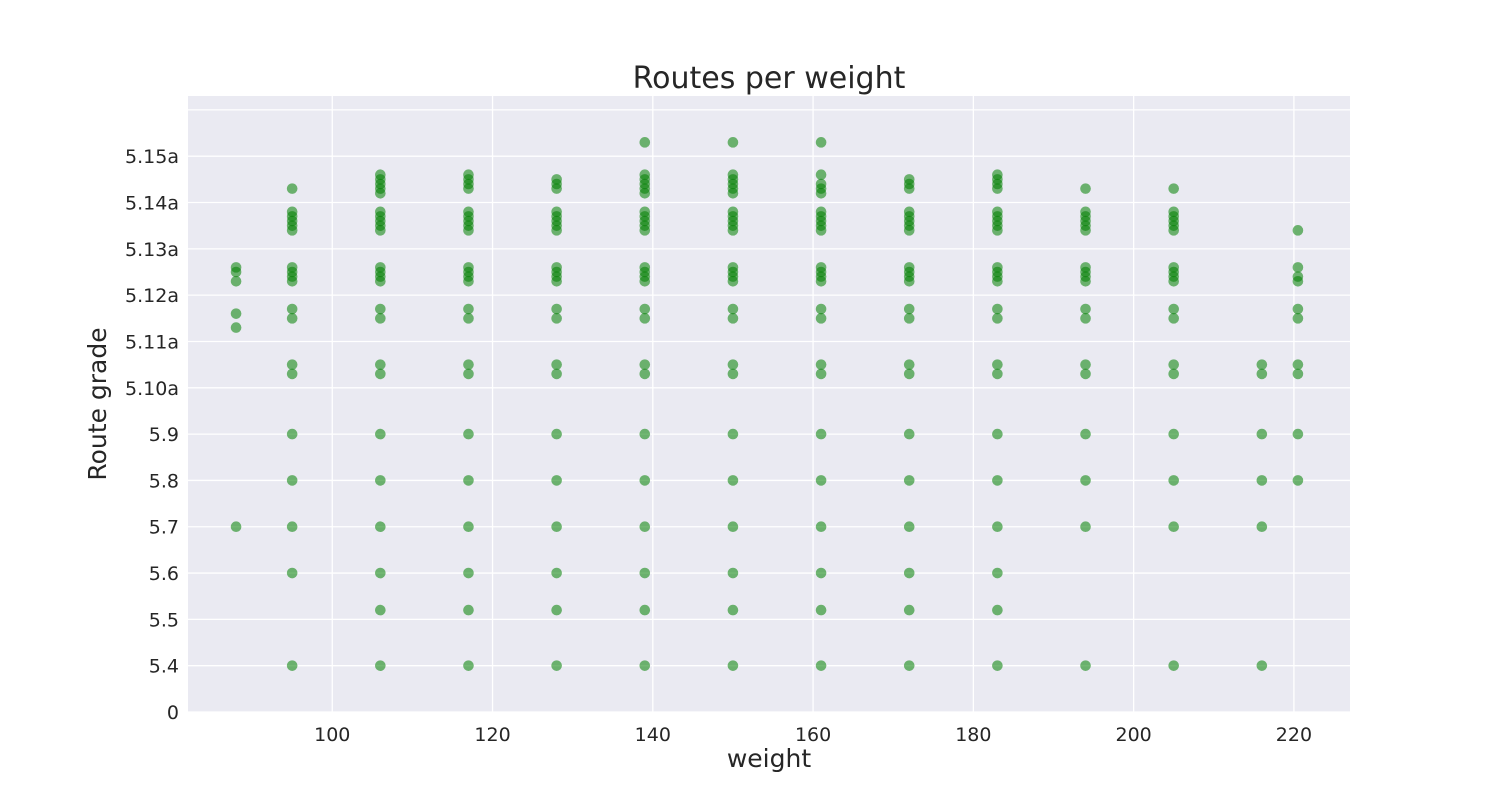  I want to click on y-tick-label: 5.9, so click(164, 435).